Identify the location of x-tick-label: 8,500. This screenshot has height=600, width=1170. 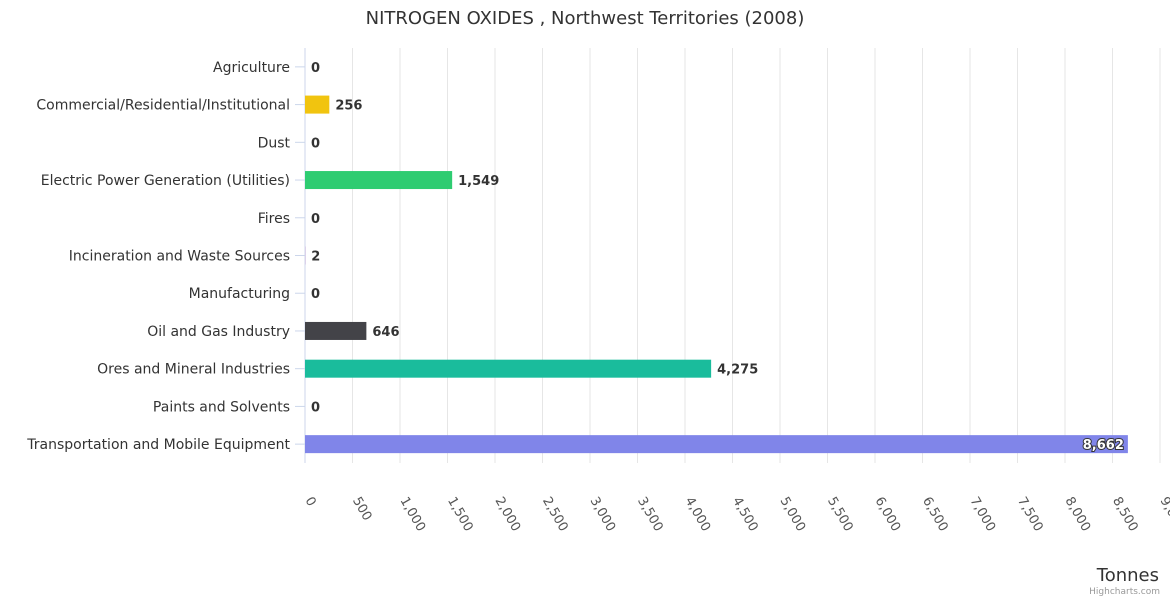
(1125, 515).